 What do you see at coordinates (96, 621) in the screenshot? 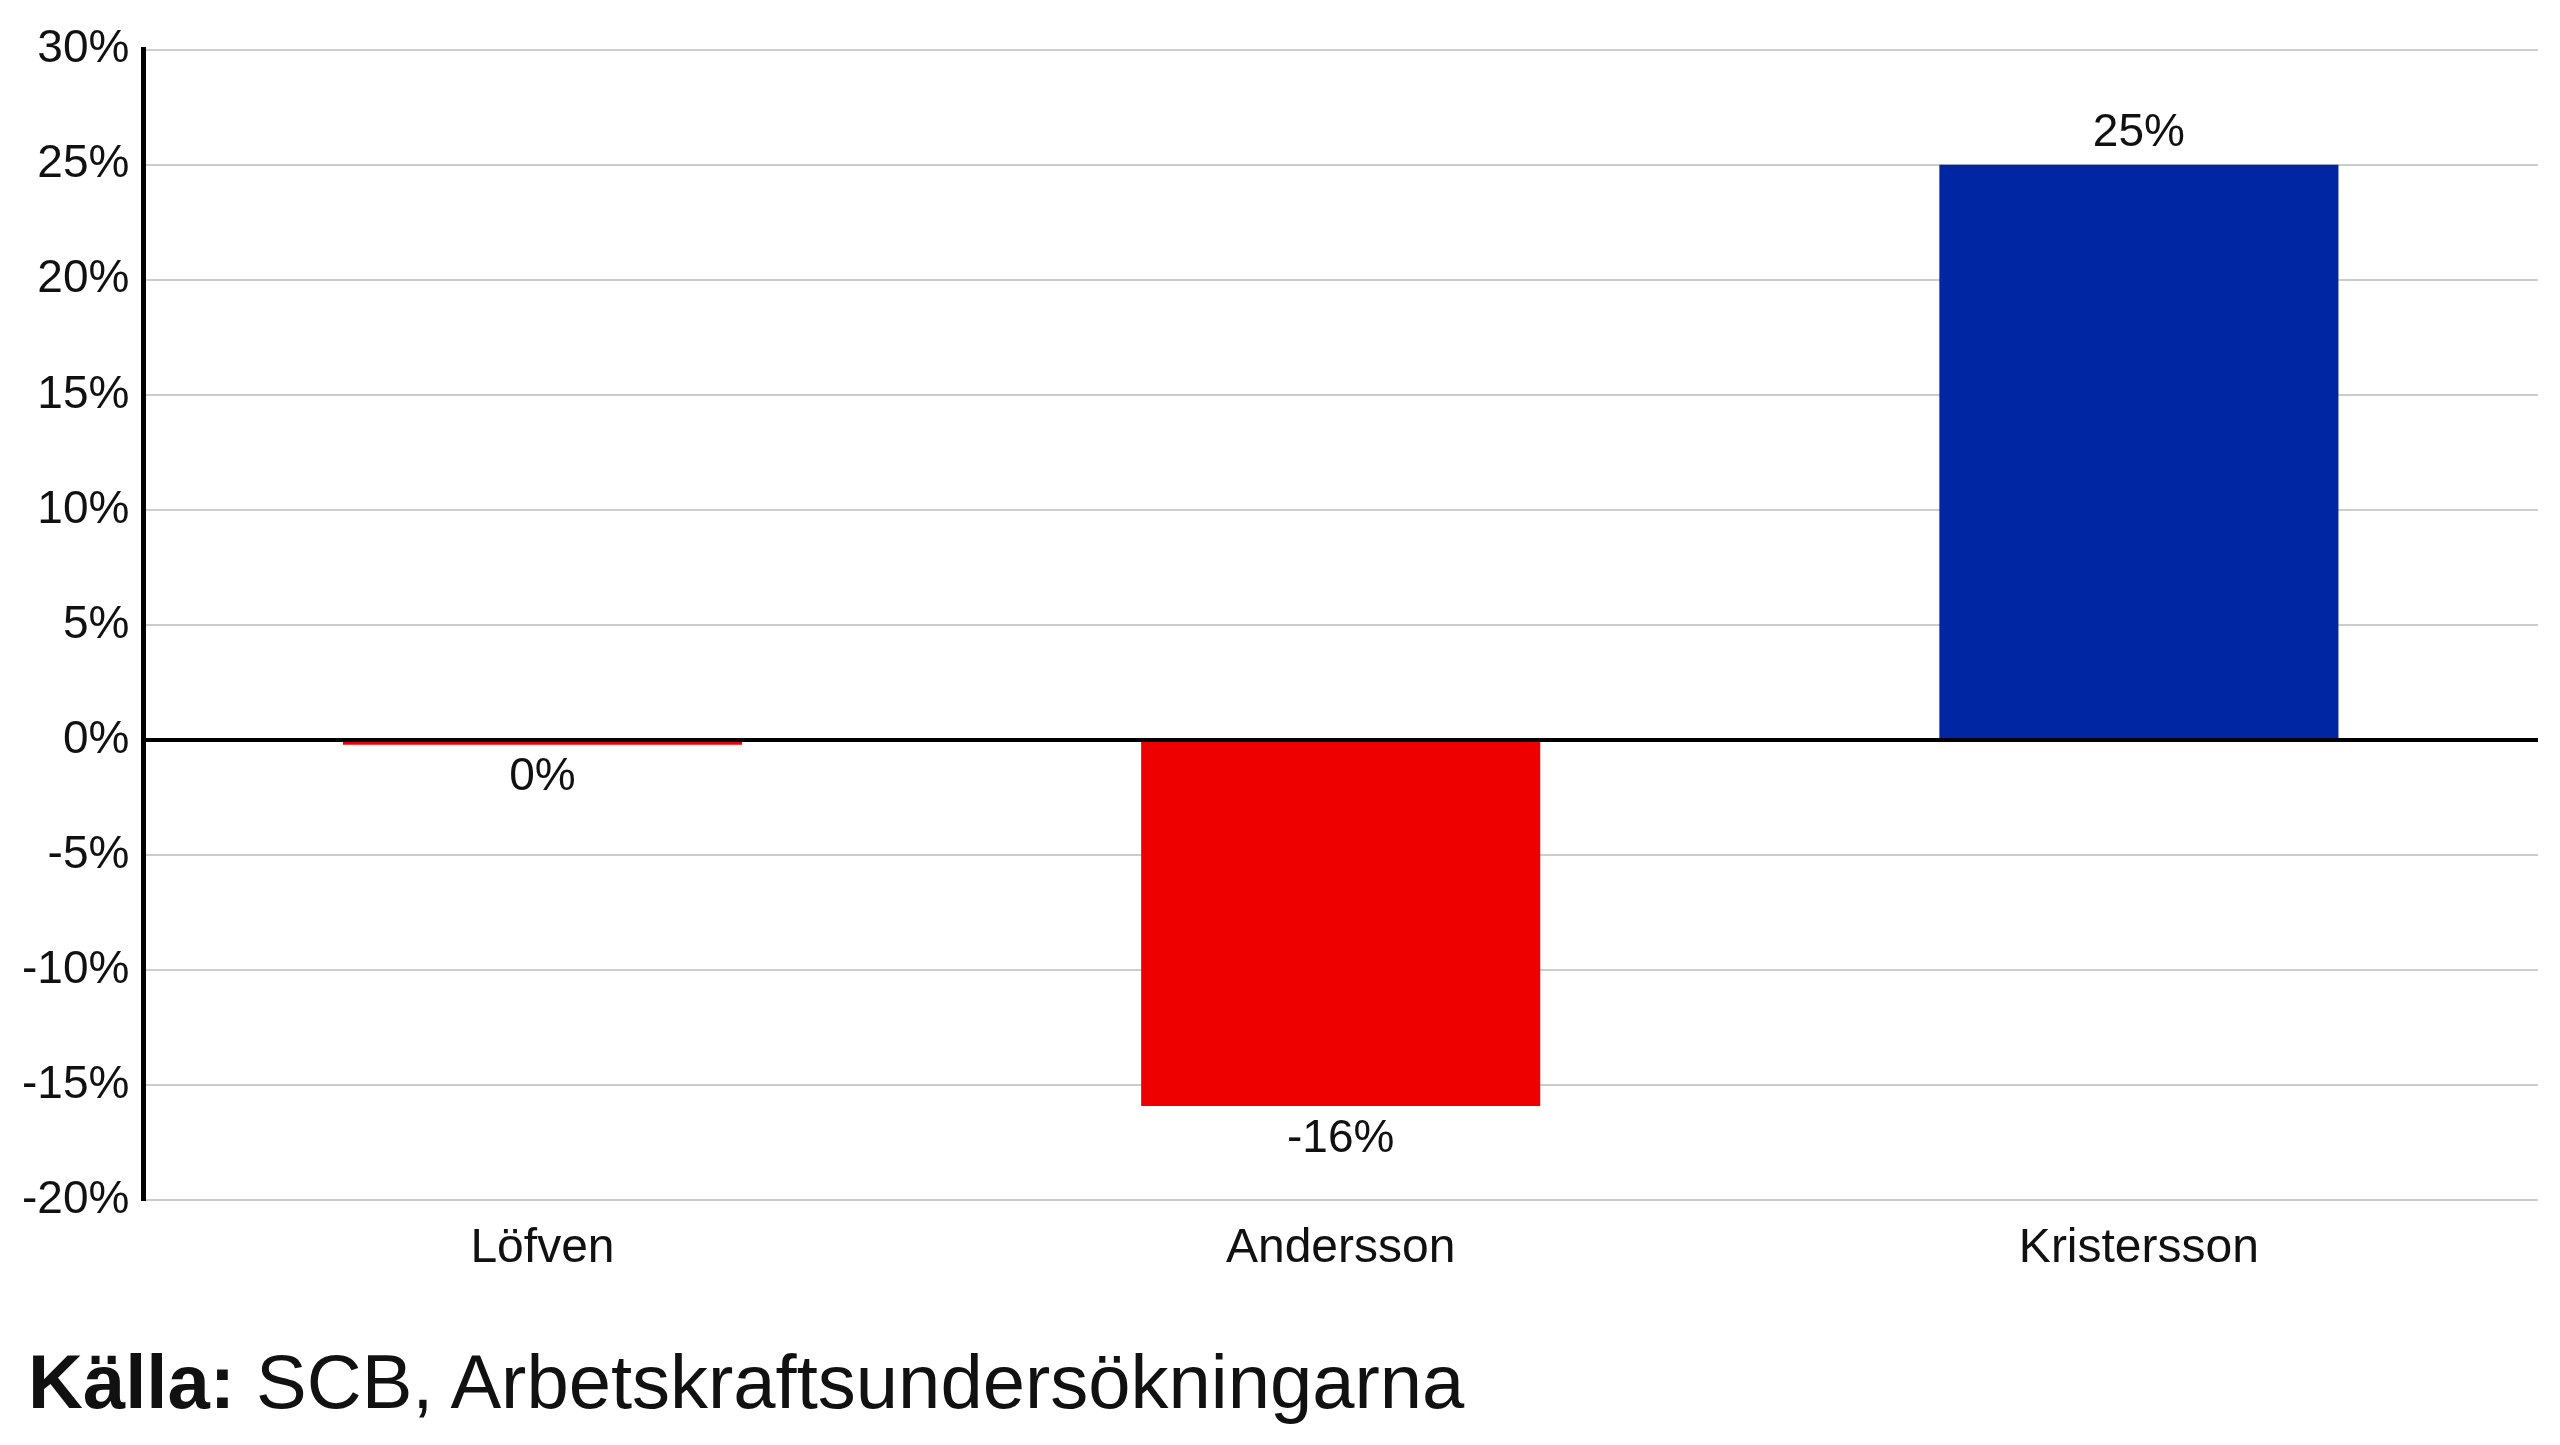
I see `y-tick-label: 5%` at bounding box center [96, 621].